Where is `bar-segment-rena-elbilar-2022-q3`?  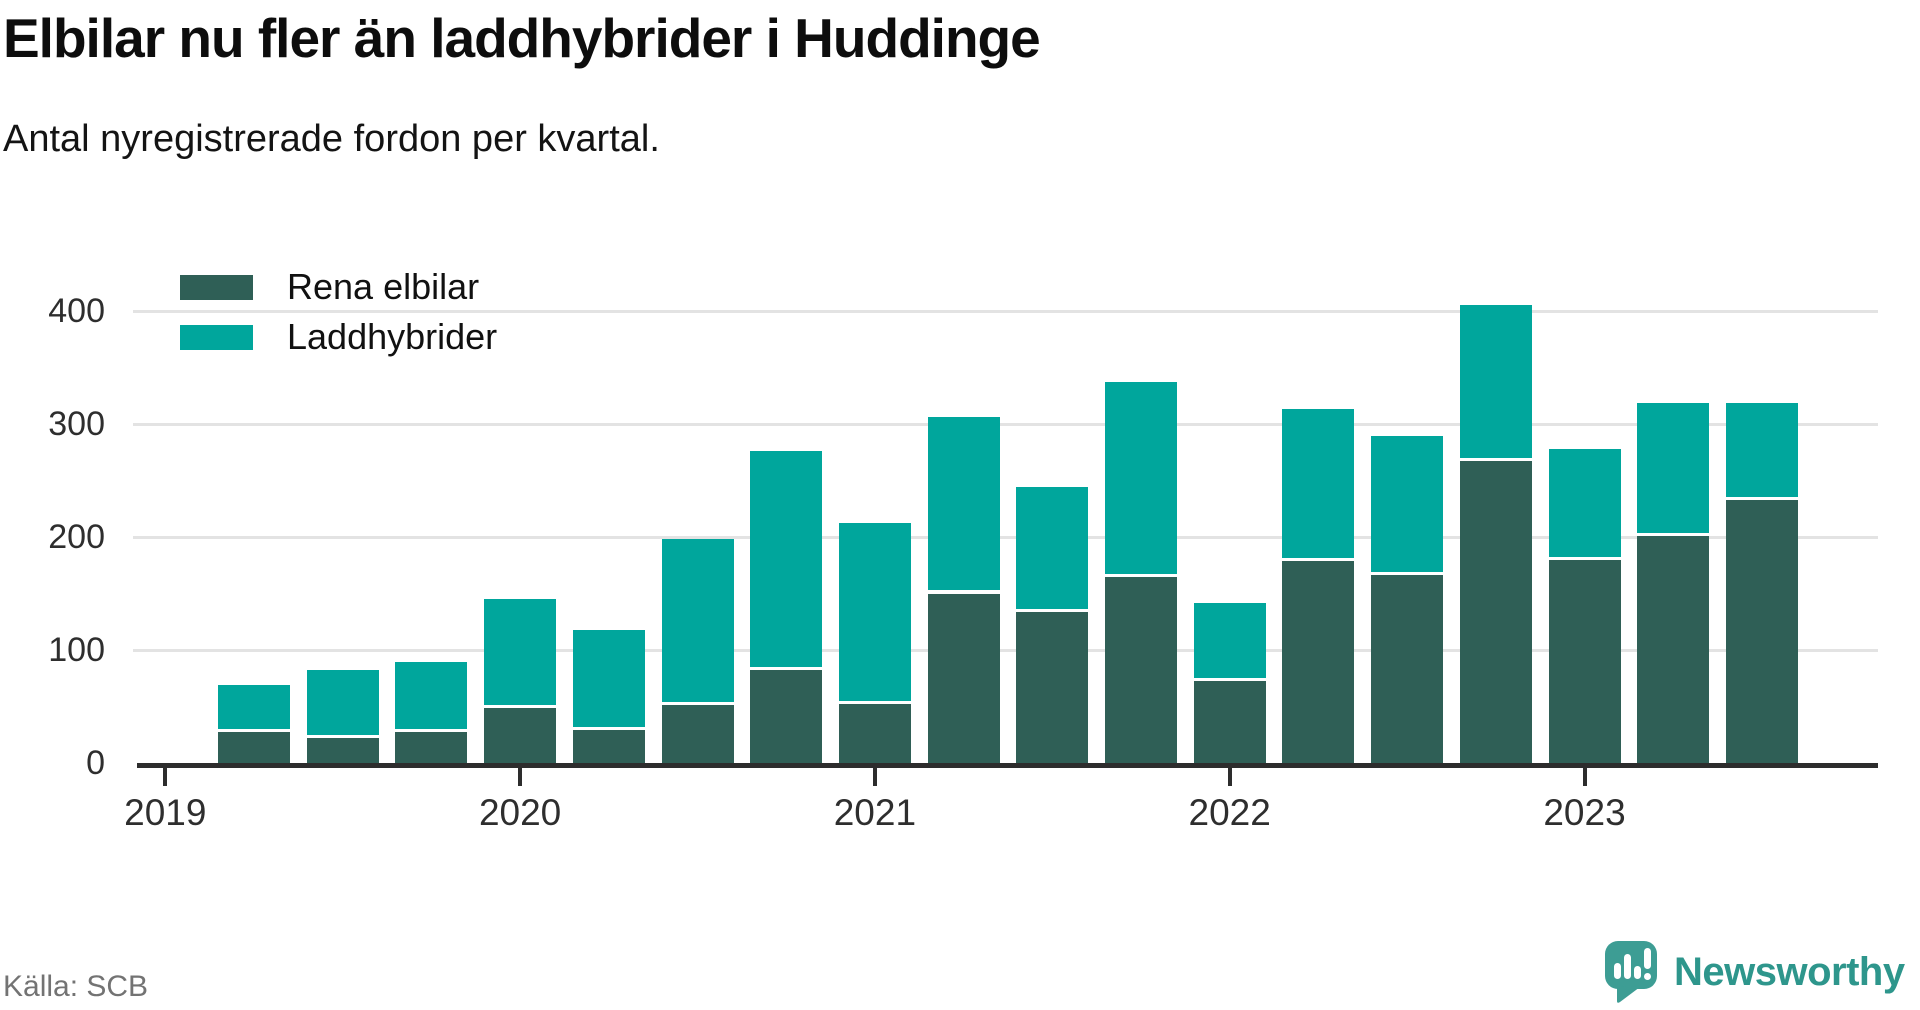 bar-segment-rena-elbilar-2022-q3 is located at coordinates (1407, 669).